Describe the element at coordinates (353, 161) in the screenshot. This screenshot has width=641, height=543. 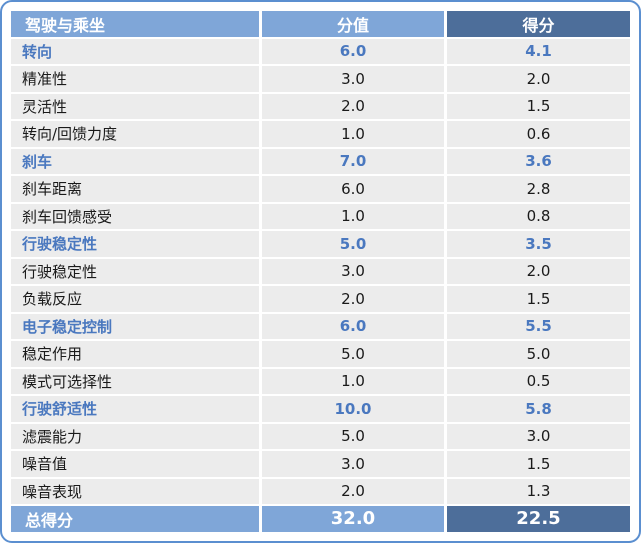
I see `row-points: 7.0` at that location.